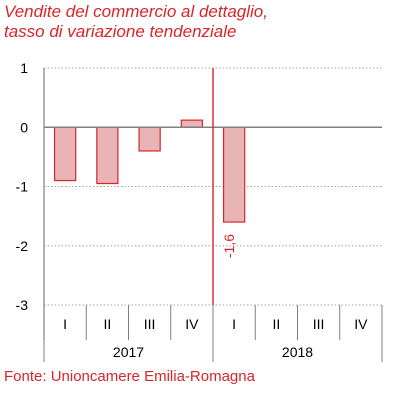 The width and height of the screenshot is (400, 400). I want to click on chart-title-line-2: tasso di variazione tendenziale, so click(120, 31).